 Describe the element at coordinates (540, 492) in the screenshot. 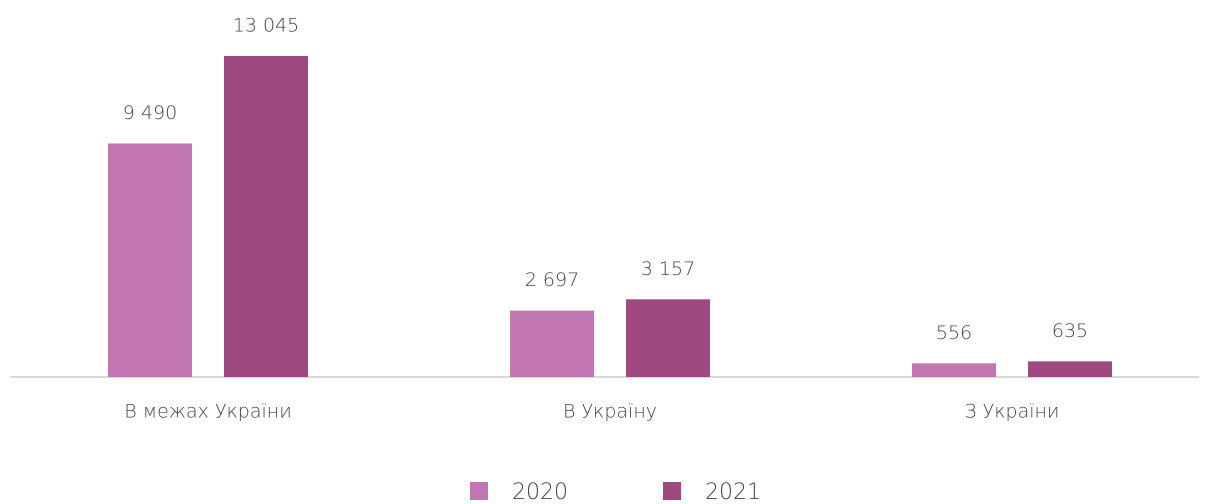

I see `legend-label: 2020` at that location.